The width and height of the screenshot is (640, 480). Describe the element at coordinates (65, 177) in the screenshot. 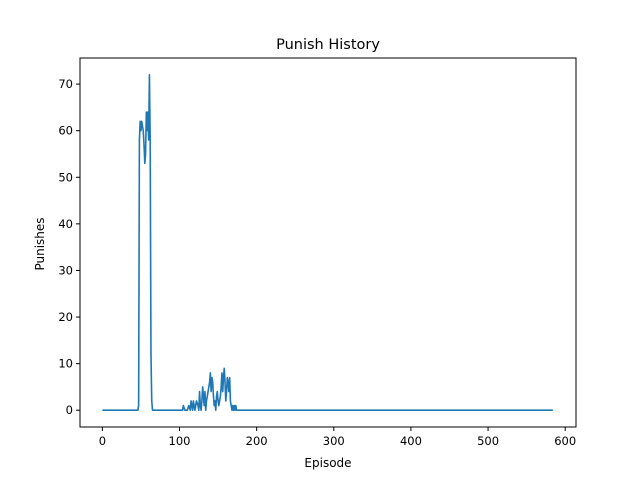

I see `y-tick-label: 50` at that location.